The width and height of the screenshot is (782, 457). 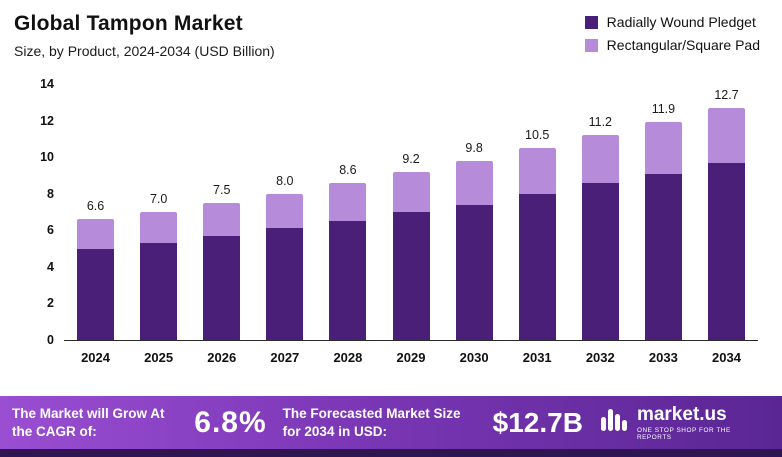 I want to click on logo-tagline: ONE STOP SHOP FOR THE REPORTS, so click(x=683, y=433).